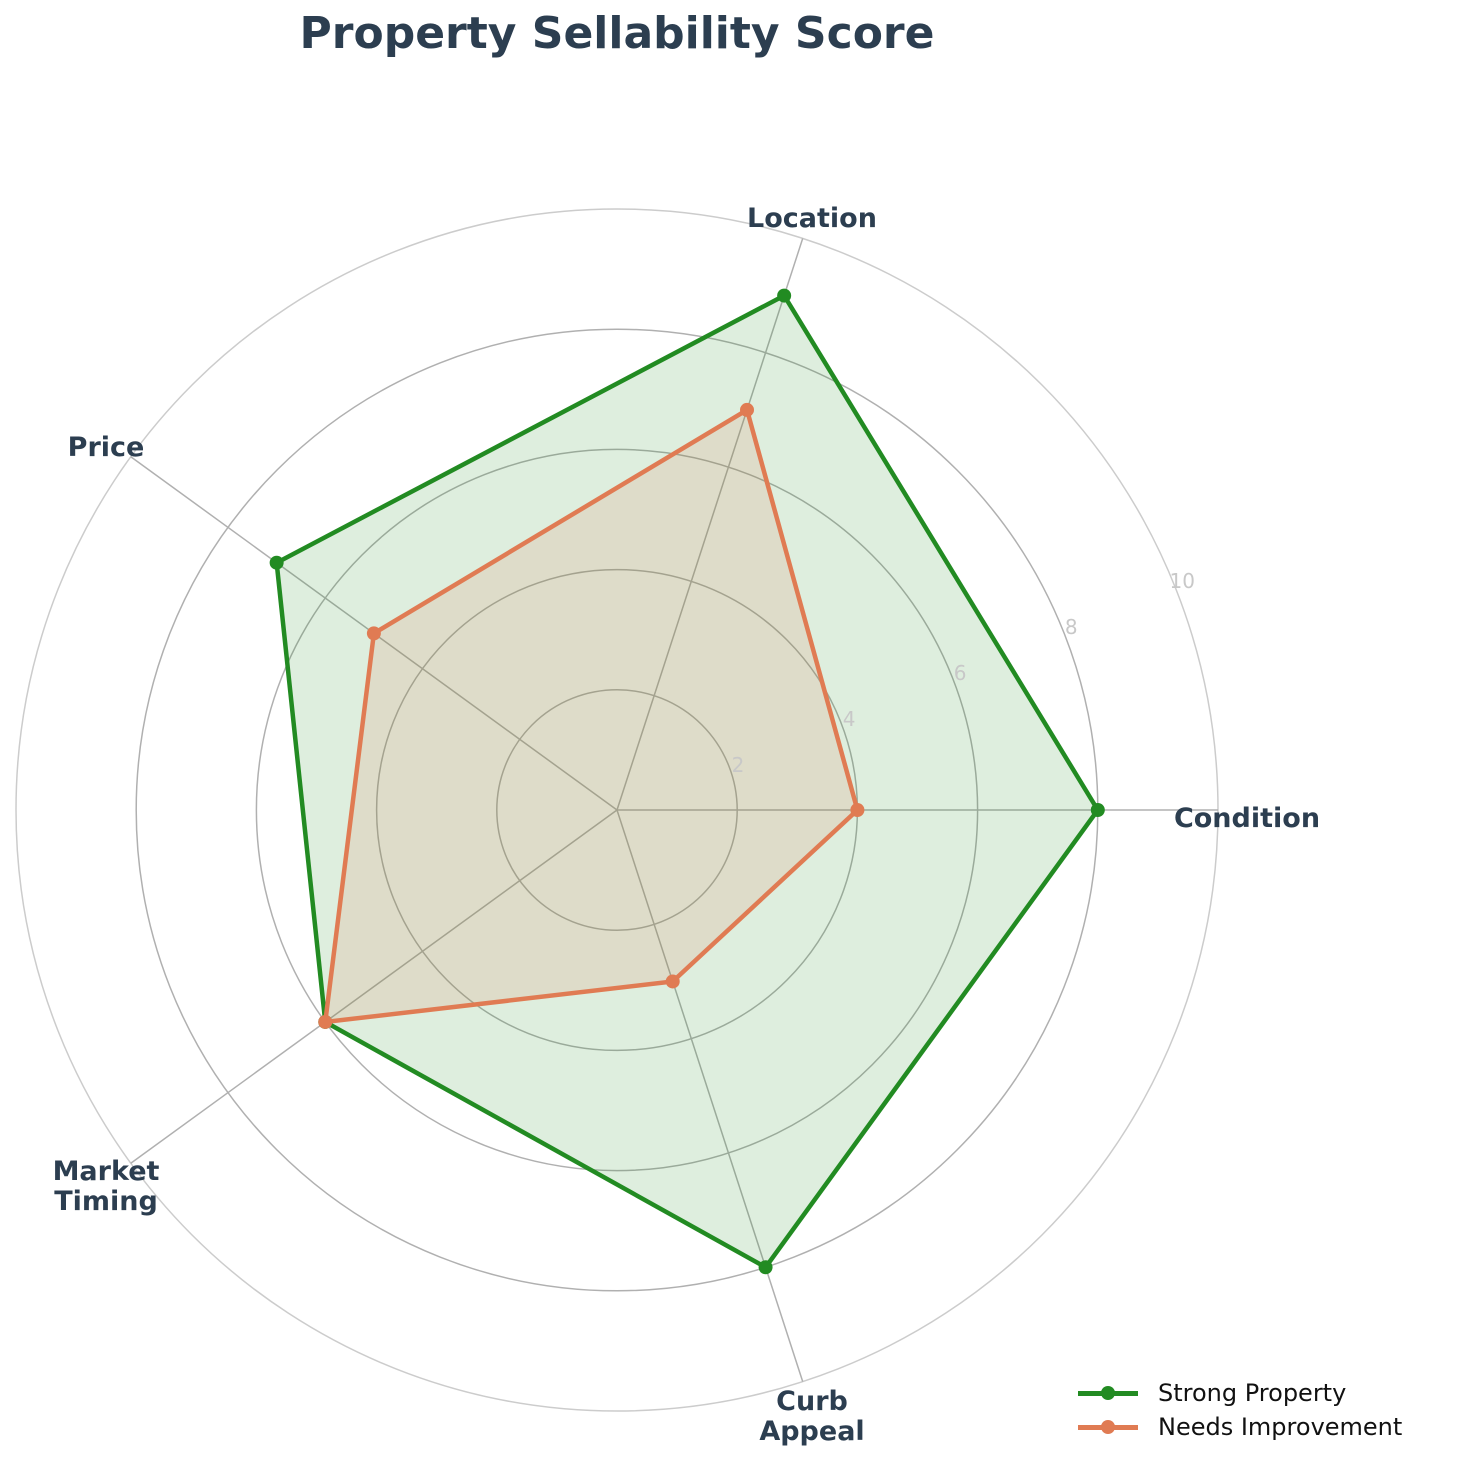 This screenshot has width=1460, height=1473. I want to click on radial-tick-label: 6, so click(960, 673).